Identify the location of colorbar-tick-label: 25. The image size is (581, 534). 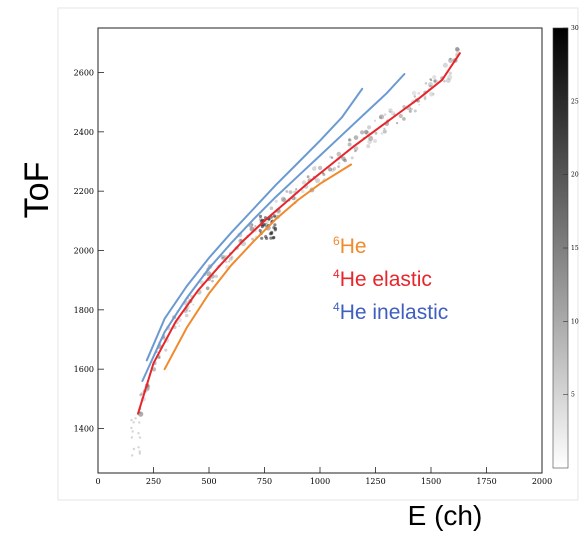
(575, 101).